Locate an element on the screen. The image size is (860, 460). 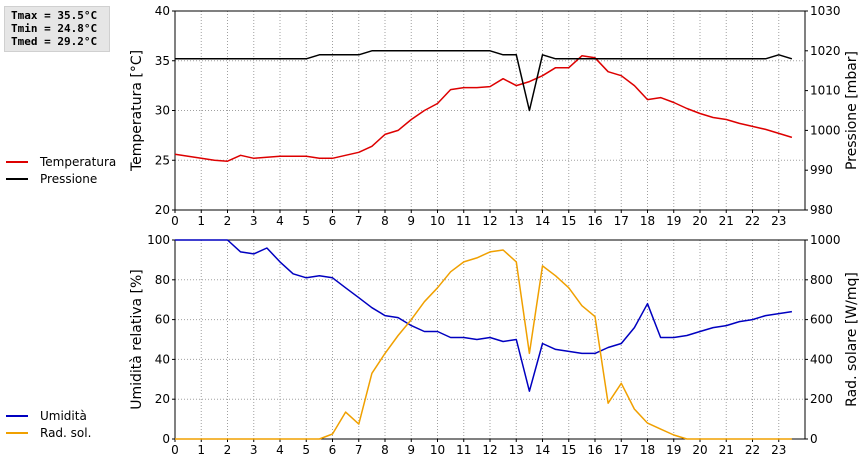
legend-bottom: Umidità Rad. sol. is located at coordinates (48, 424).